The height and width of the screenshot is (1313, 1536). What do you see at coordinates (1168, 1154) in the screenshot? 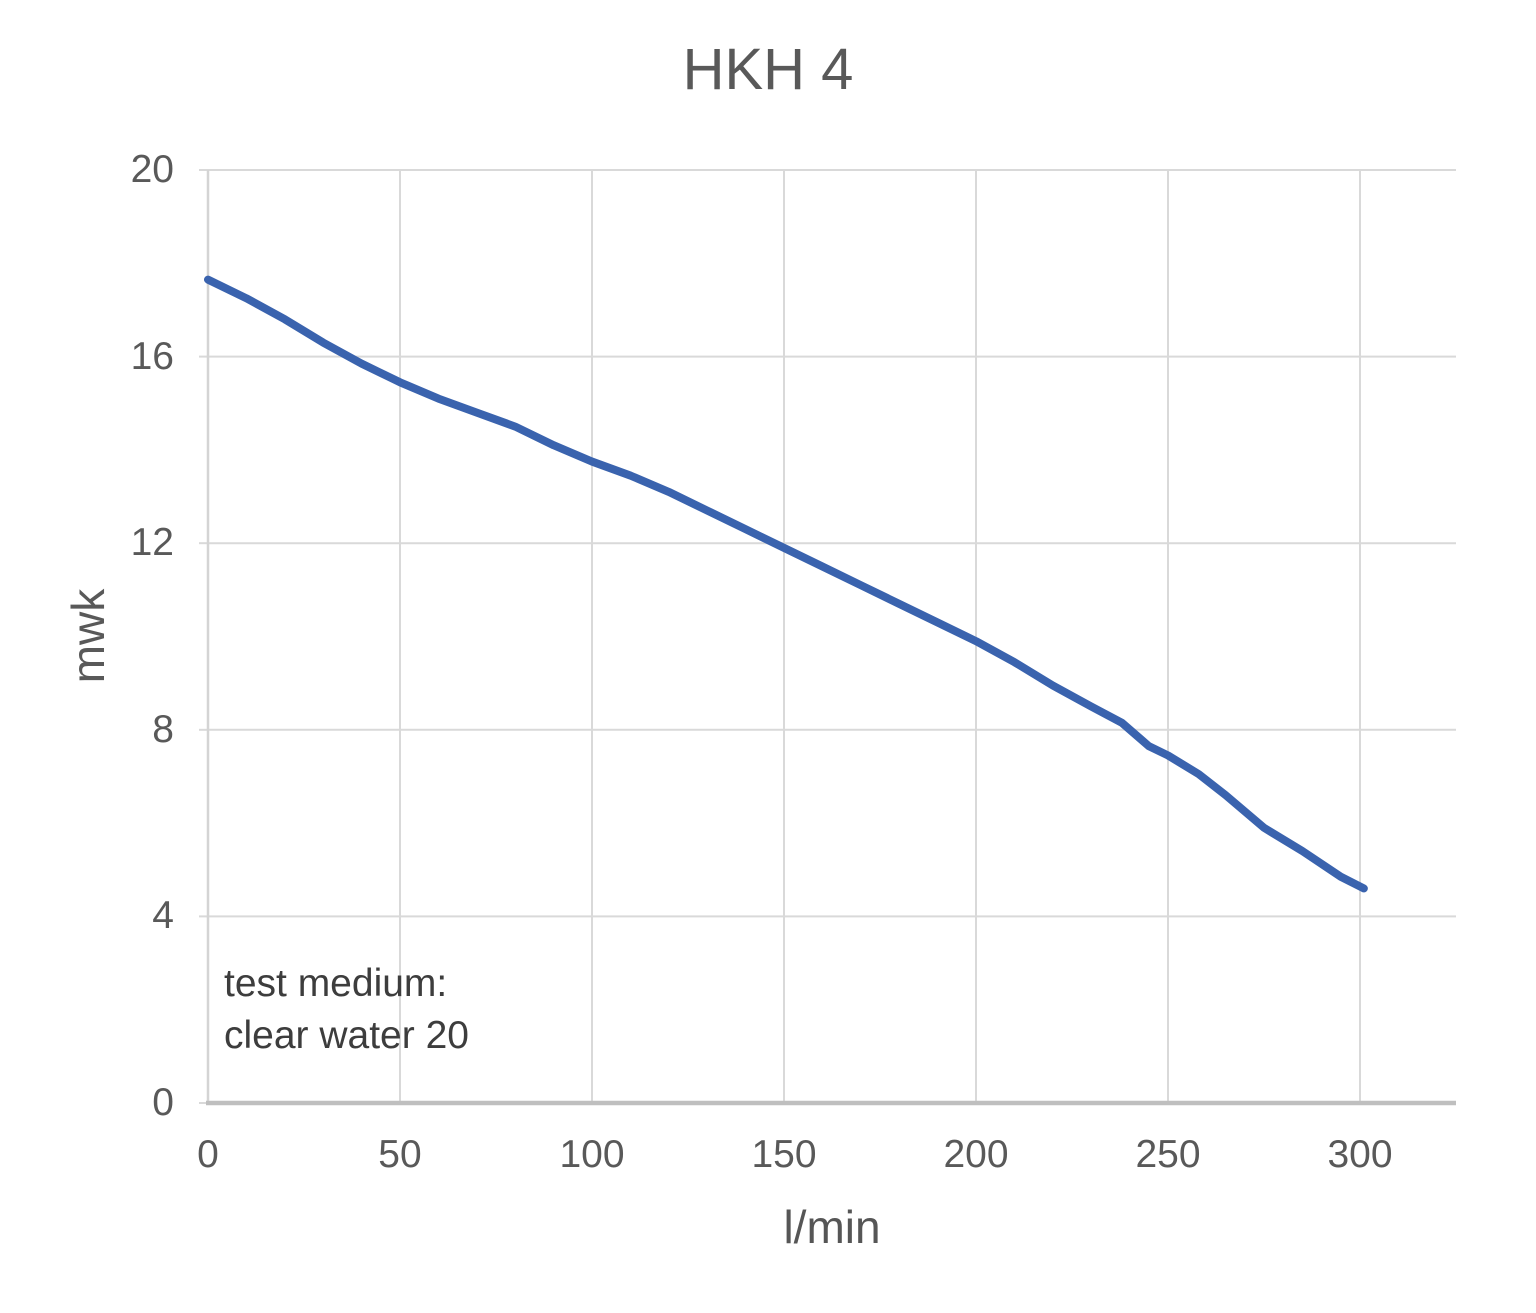
I see `x-tick-label: 250` at bounding box center [1168, 1154].